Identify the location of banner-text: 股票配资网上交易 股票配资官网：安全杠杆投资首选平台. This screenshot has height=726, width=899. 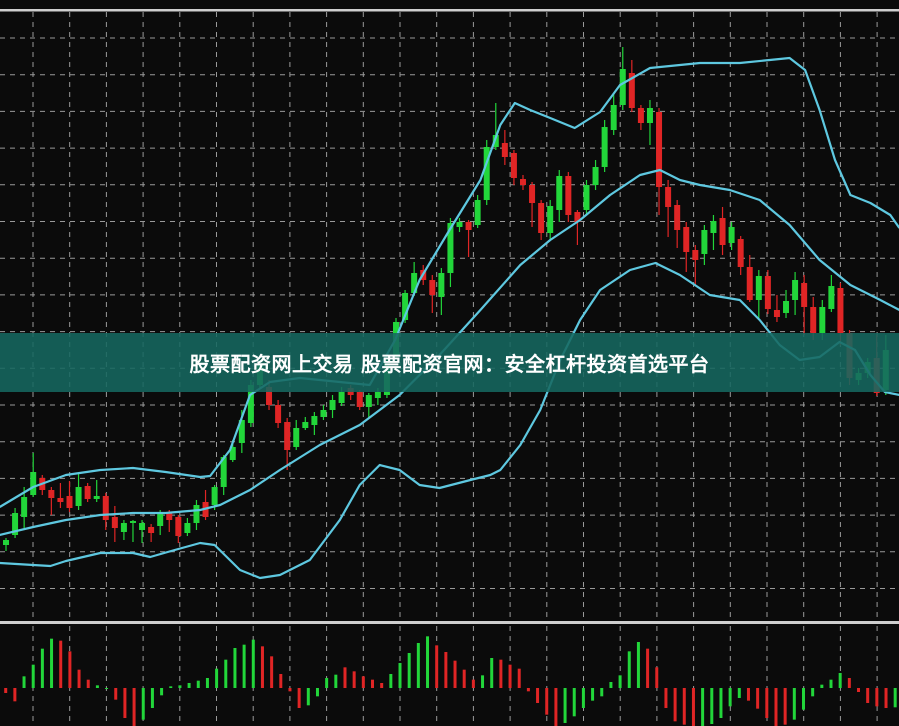
(449, 364).